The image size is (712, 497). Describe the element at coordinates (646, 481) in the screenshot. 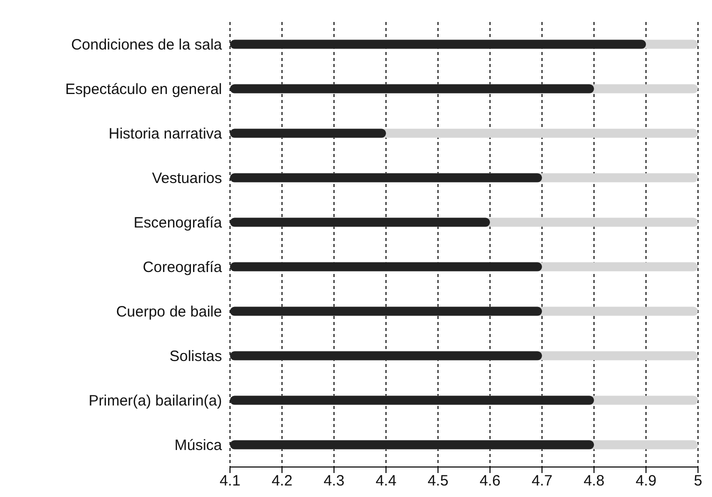

I see `x-tick-label: 4.9` at that location.